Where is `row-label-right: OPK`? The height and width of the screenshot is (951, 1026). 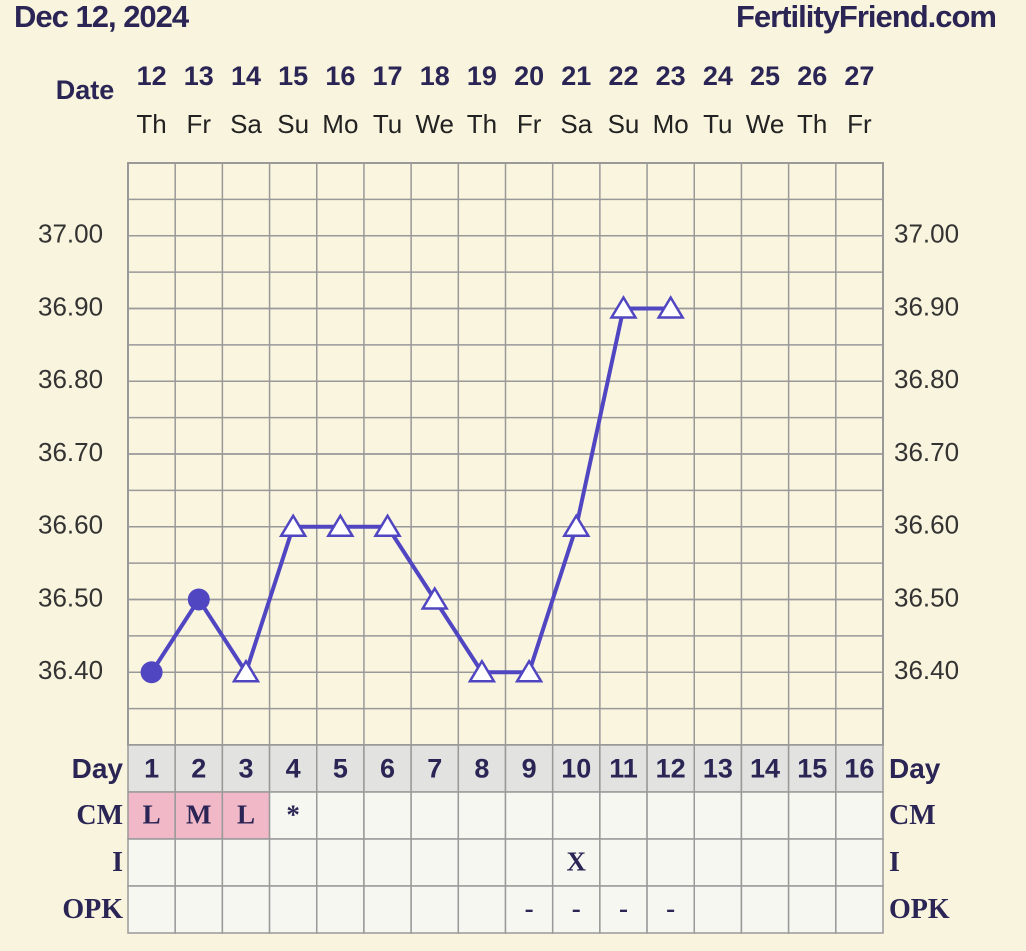 row-label-right: OPK is located at coordinates (919, 909).